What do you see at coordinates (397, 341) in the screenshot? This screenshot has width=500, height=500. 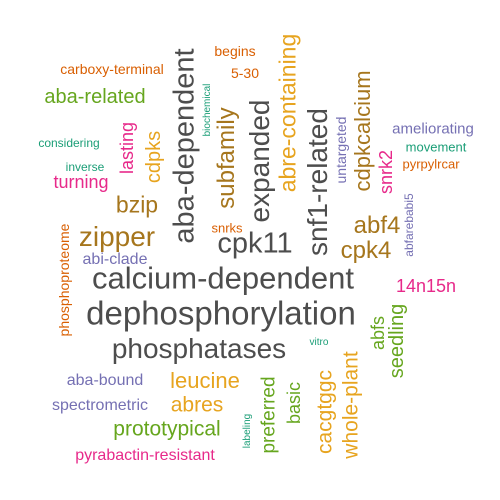 I see `word-seedling: seedling` at bounding box center [397, 341].